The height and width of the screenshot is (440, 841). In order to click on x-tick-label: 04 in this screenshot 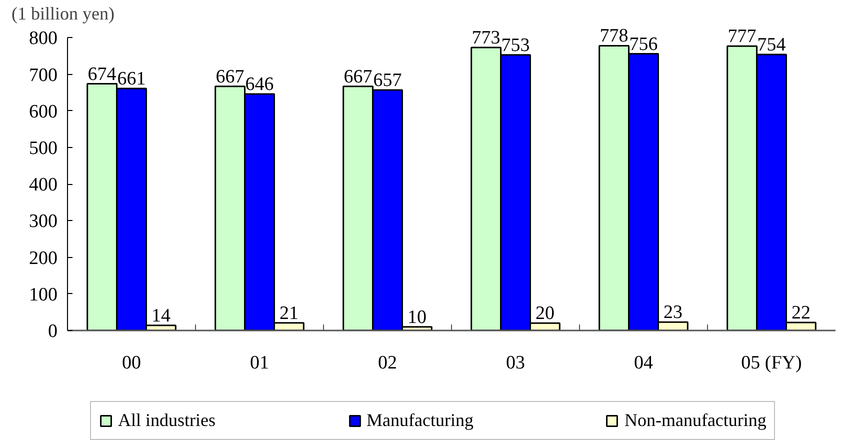, I will do `click(644, 363)`.